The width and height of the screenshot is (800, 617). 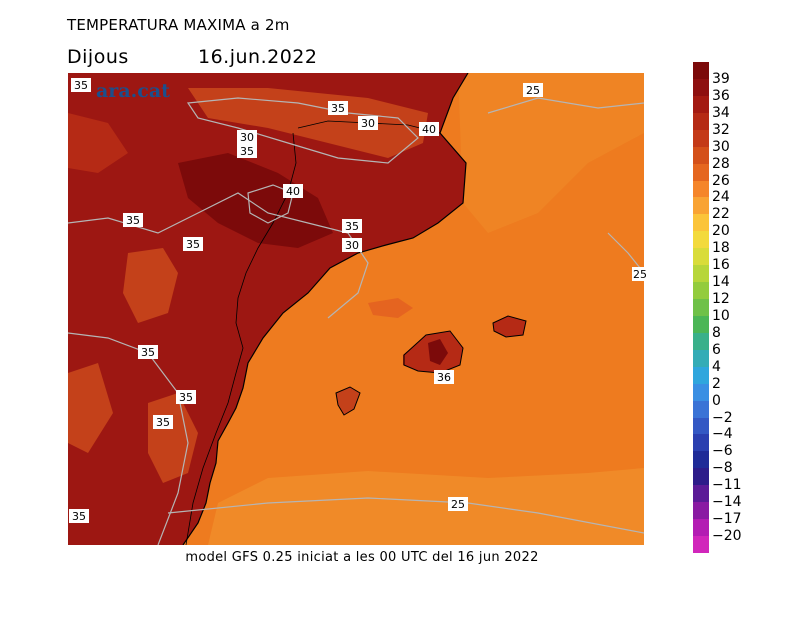 What do you see at coordinates (258, 57) in the screenshot?
I see `forecast-date: 16.jun.2022` at bounding box center [258, 57].